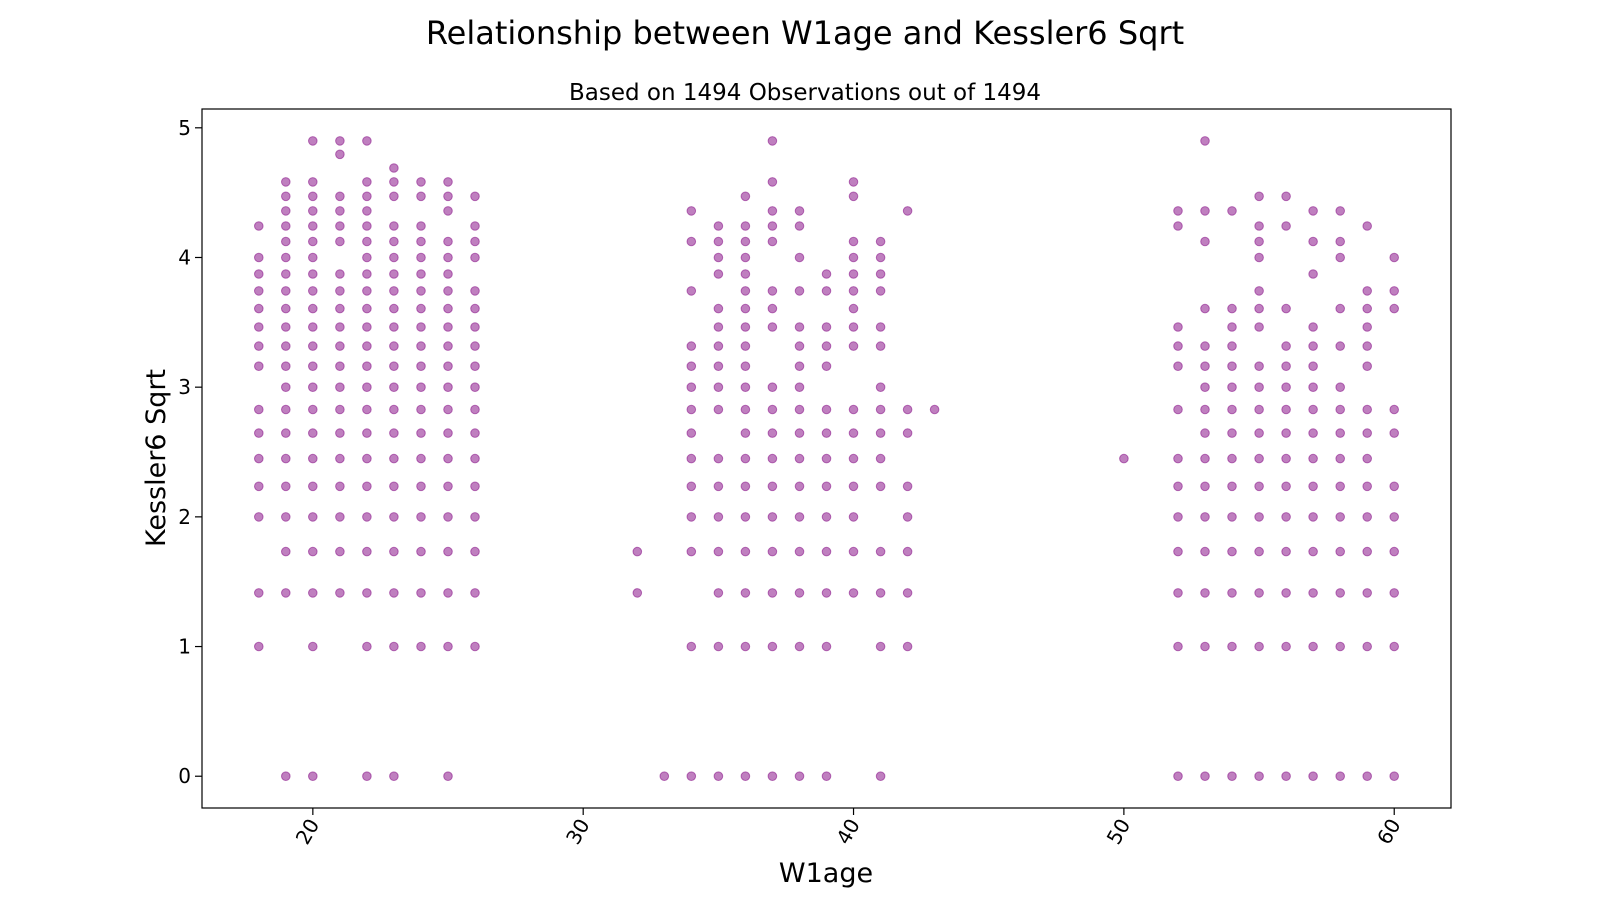 Image resolution: width=1600 pixels, height=900 pixels. Describe the element at coordinates (308, 832) in the screenshot. I see `x-tick-label: 20` at that location.